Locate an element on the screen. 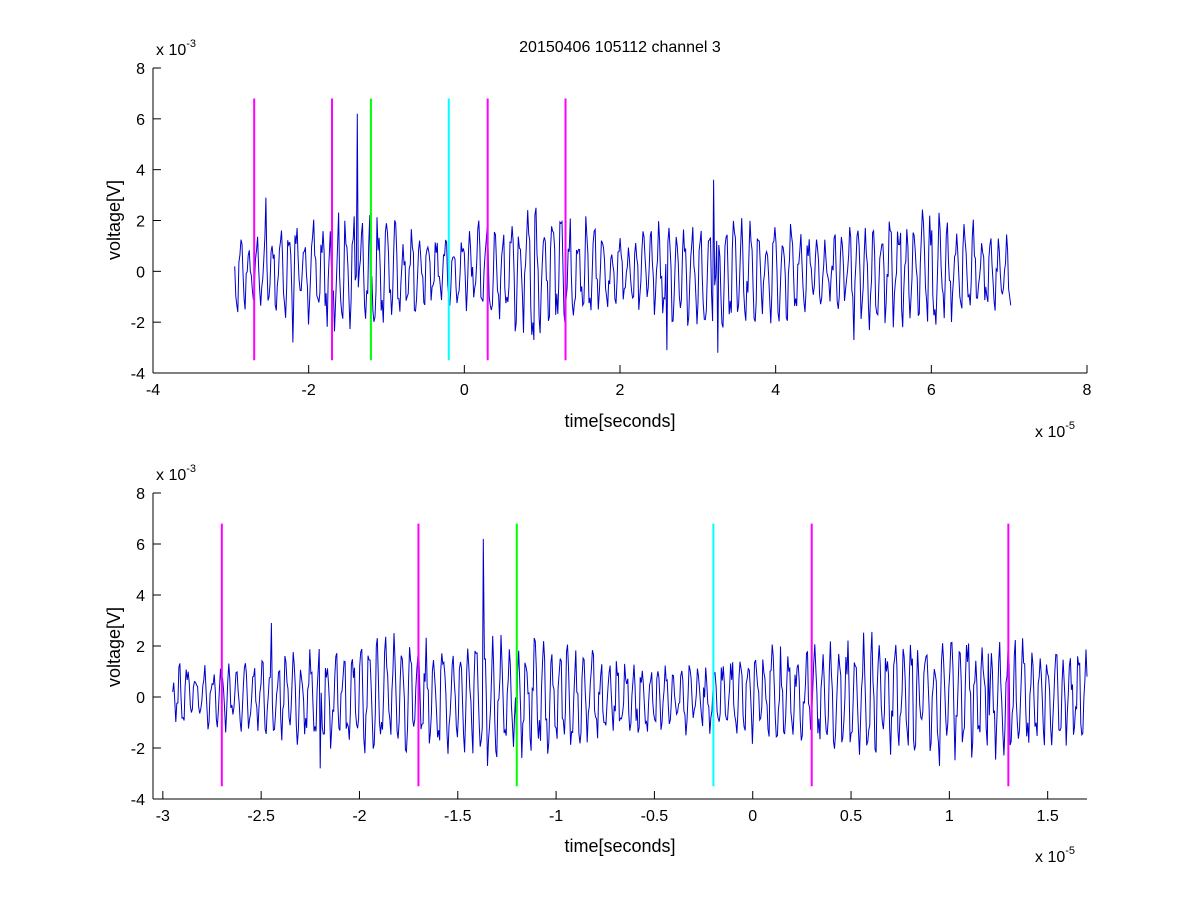 This screenshot has width=1200, height=900. x-tick-label: -0.5 is located at coordinates (655, 816).